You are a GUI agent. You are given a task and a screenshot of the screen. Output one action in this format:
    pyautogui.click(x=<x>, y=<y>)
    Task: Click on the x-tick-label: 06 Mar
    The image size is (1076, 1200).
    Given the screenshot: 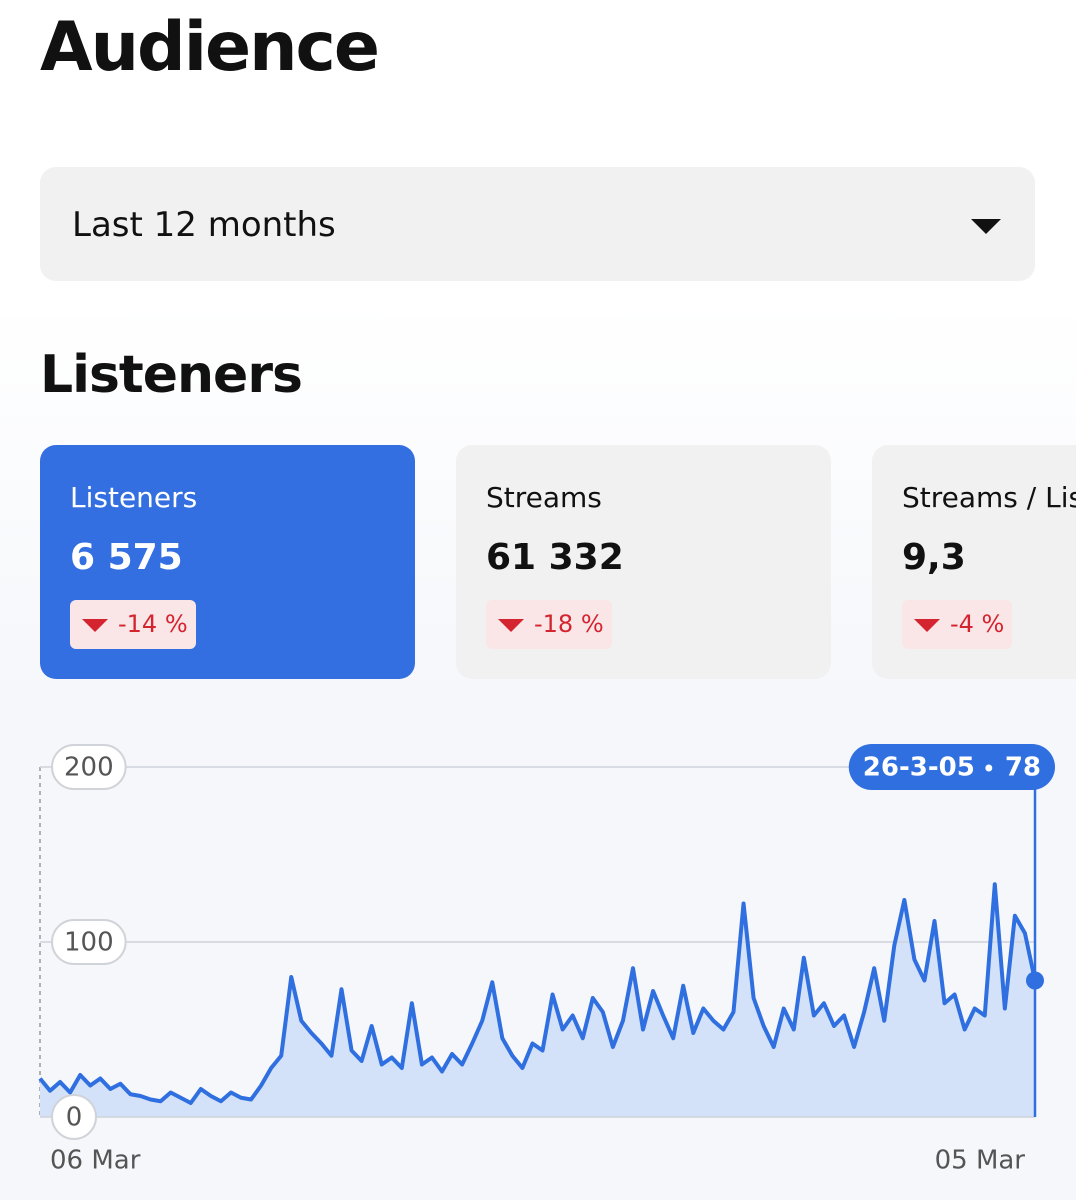 What is the action you would take?
    pyautogui.click(x=95, y=1161)
    